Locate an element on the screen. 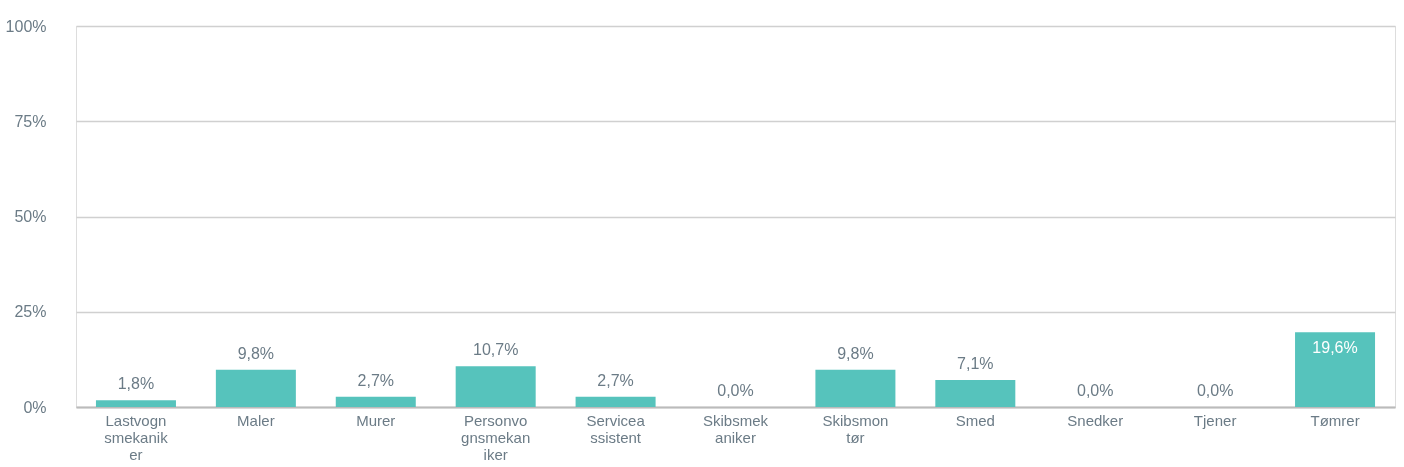 This screenshot has height=467, width=1404. x-tick-label: Tømrer is located at coordinates (1335, 420).